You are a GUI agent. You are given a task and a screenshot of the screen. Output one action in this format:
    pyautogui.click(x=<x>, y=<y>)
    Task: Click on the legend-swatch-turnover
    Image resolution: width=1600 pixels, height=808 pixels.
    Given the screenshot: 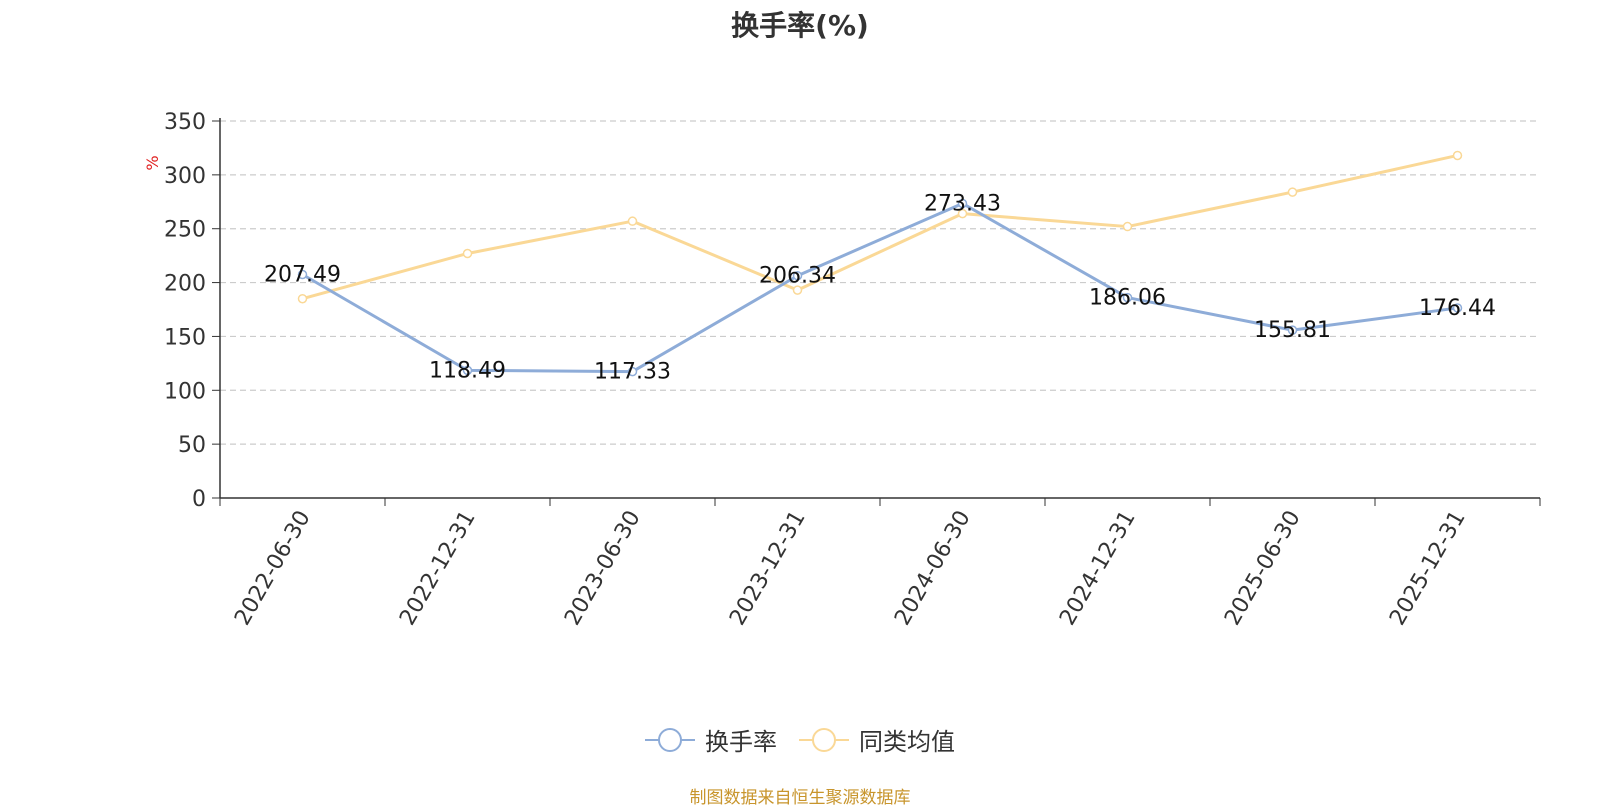 What is the action you would take?
    pyautogui.click(x=670, y=739)
    